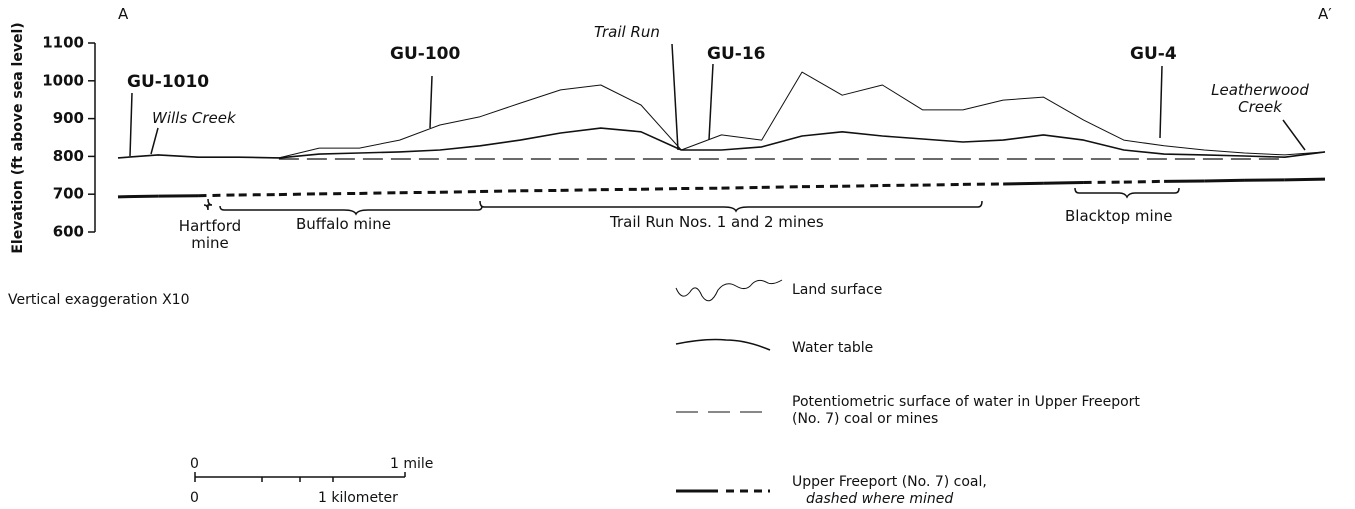 This screenshot has height=509, width=1355. Describe the element at coordinates (99, 300) in the screenshot. I see `note: Vertical exaggeration X10` at that location.